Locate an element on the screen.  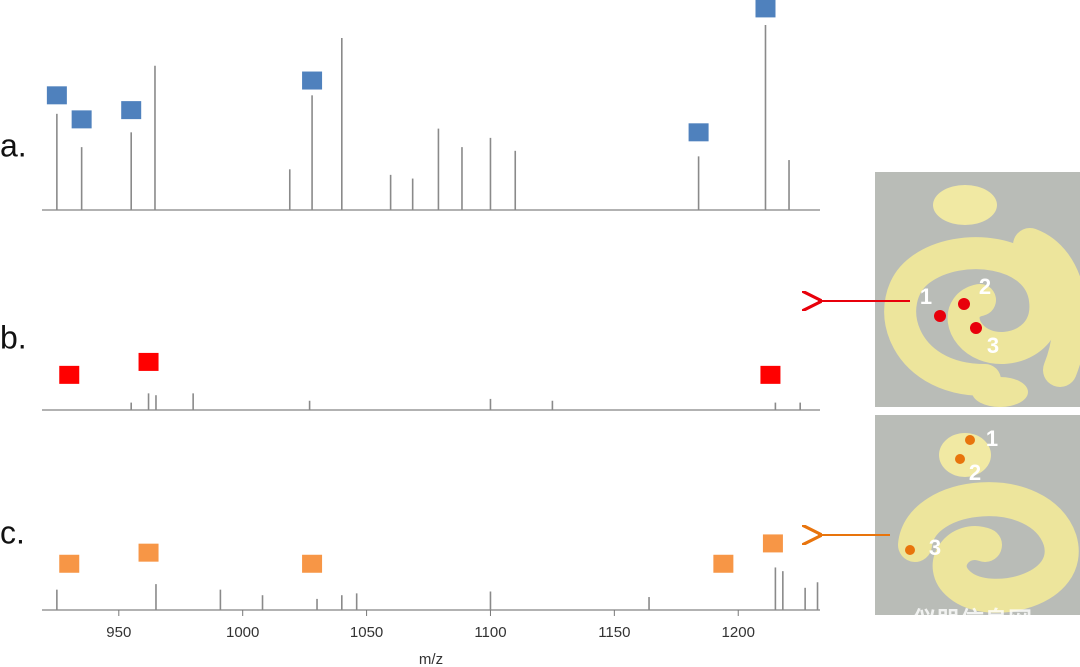
panel-label: c. is located at coordinates (12, 532).